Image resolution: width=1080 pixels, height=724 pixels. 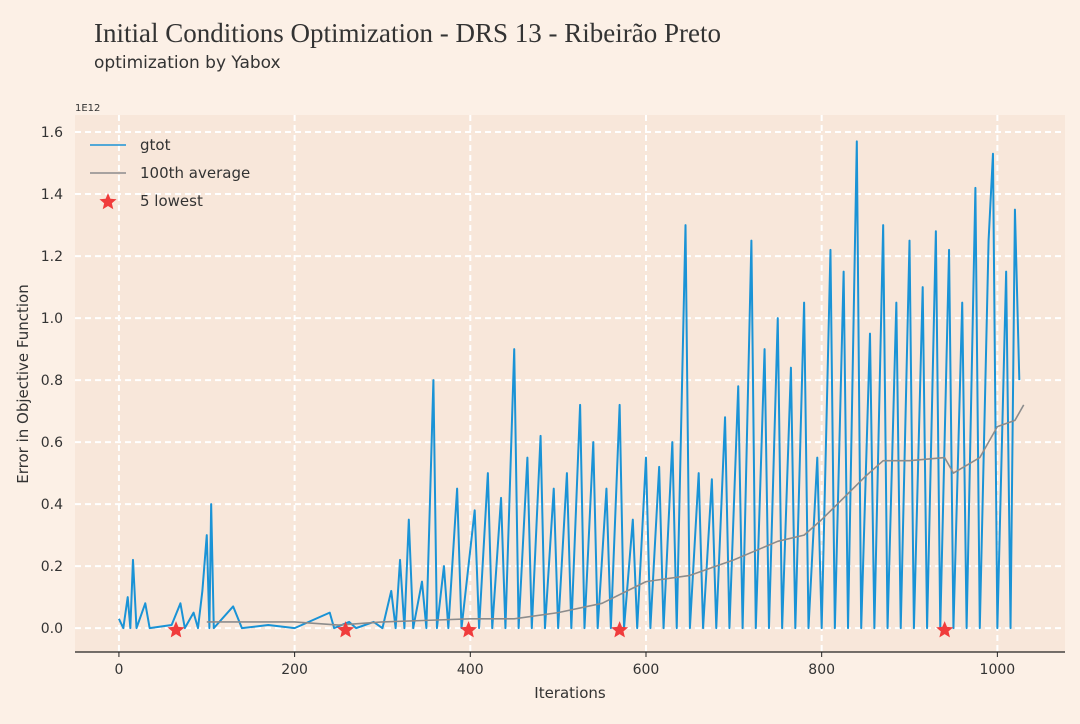 I want to click on y-tick-label: 1.0, so click(x=52, y=319).